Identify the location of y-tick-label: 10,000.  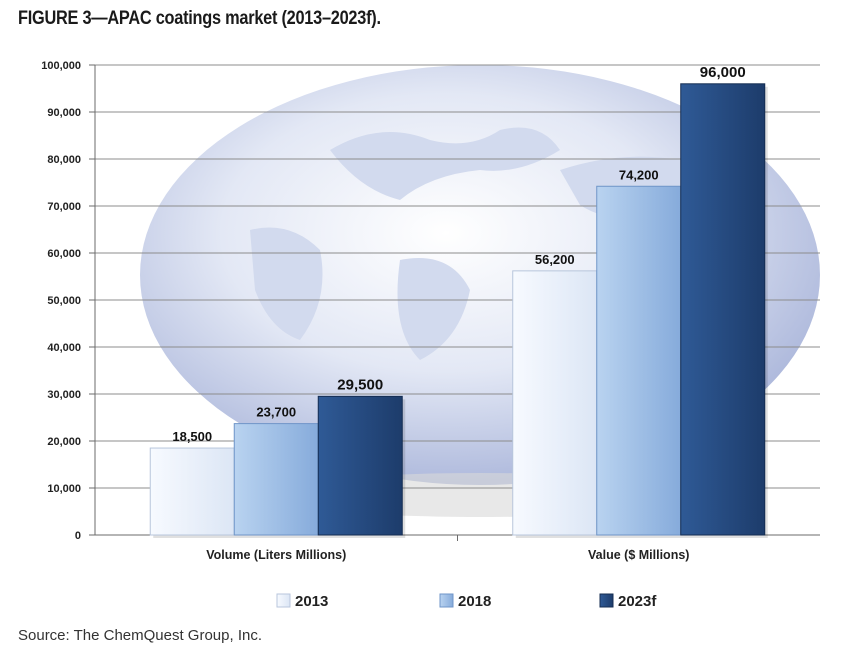
(64, 489).